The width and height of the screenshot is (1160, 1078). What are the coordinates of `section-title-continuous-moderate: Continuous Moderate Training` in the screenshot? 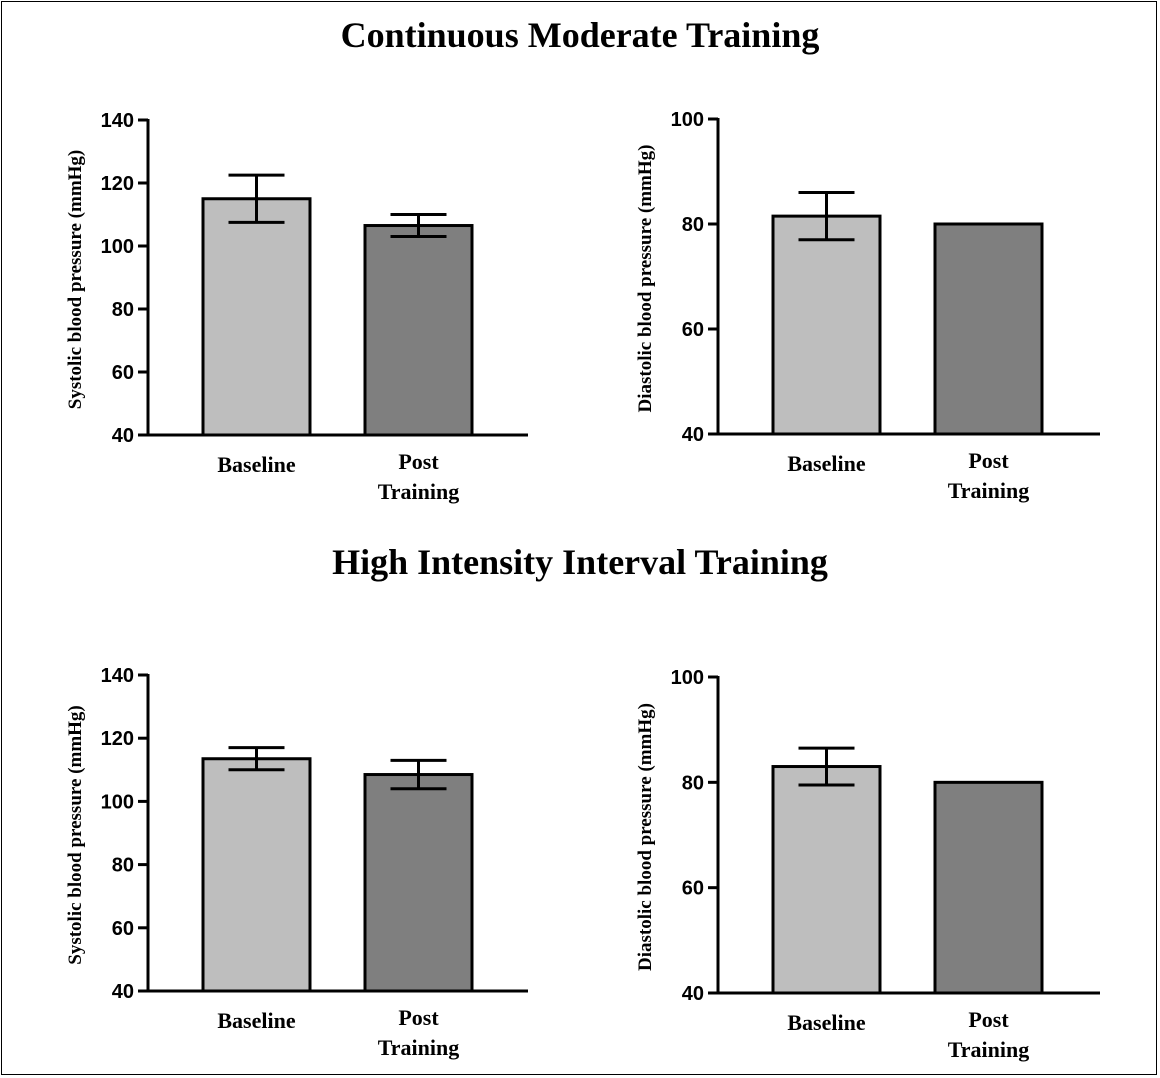 It's located at (580, 35).